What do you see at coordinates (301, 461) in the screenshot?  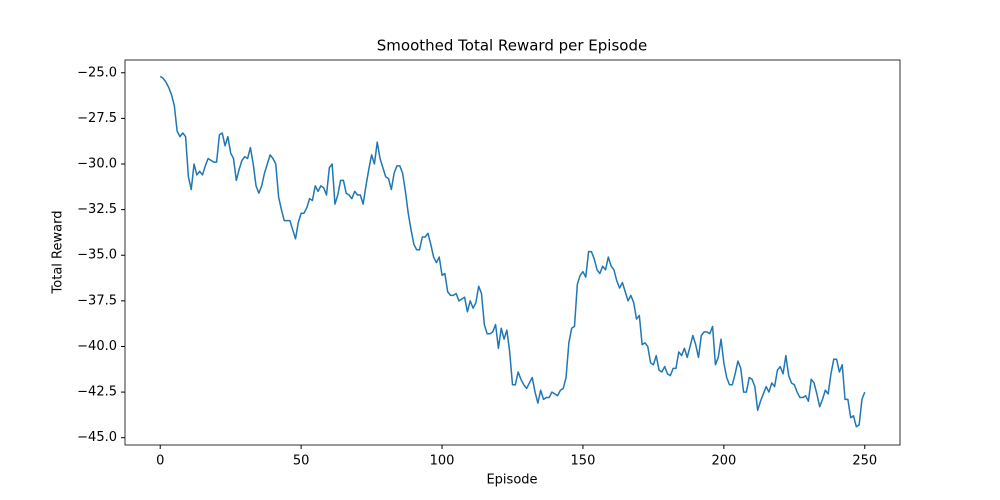 I see `x-tick-label: 50` at bounding box center [301, 461].